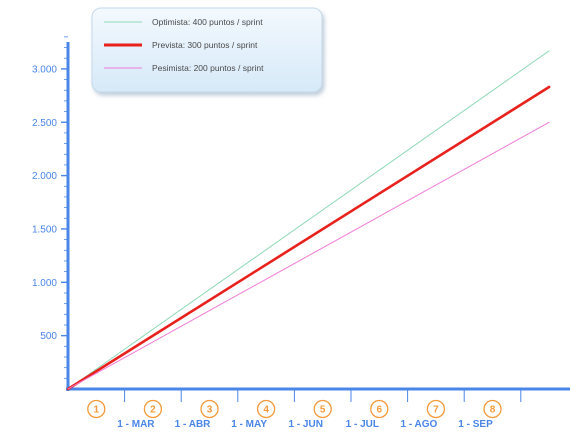  I want to click on legend-label-2: Prevista: 300 puntos / sprint, so click(205, 45).